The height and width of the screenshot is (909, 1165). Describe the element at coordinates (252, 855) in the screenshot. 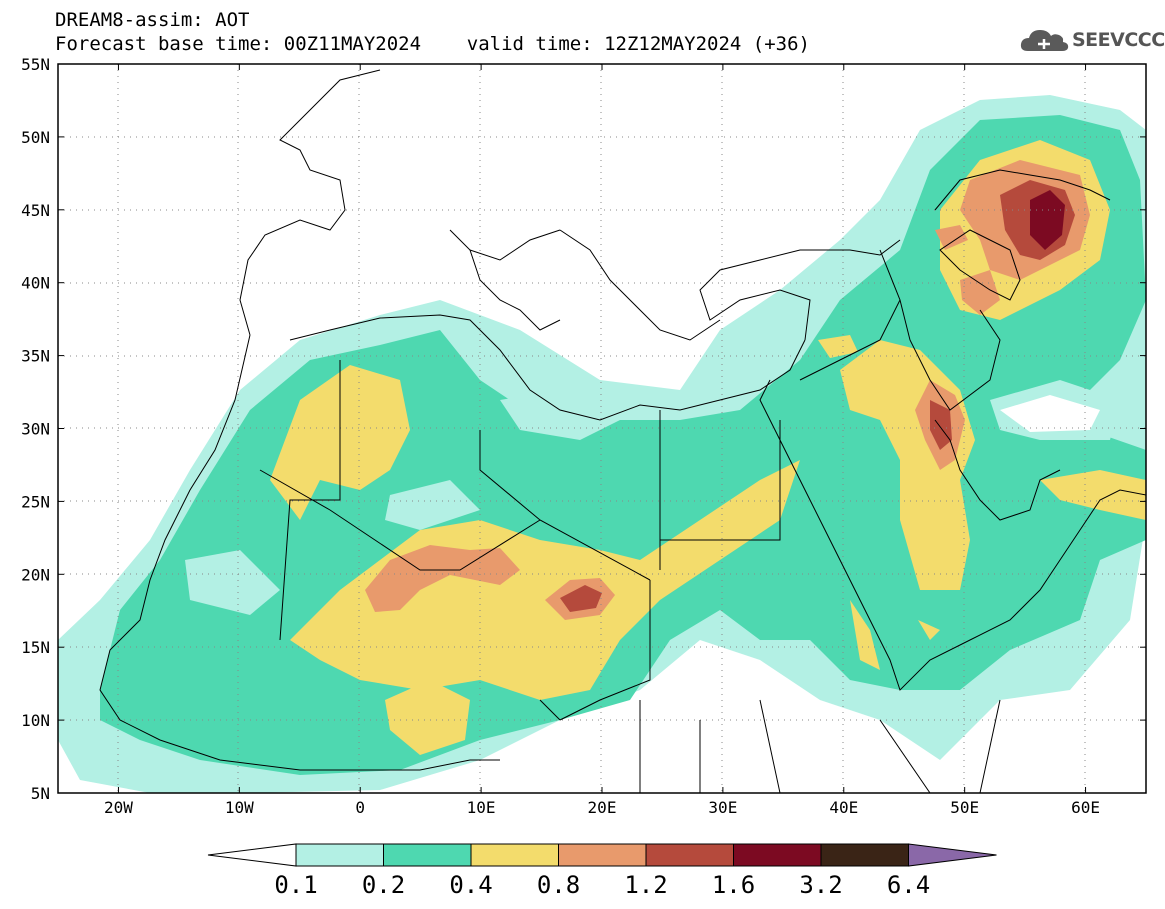

I see `colorbar-below-arrow` at that location.